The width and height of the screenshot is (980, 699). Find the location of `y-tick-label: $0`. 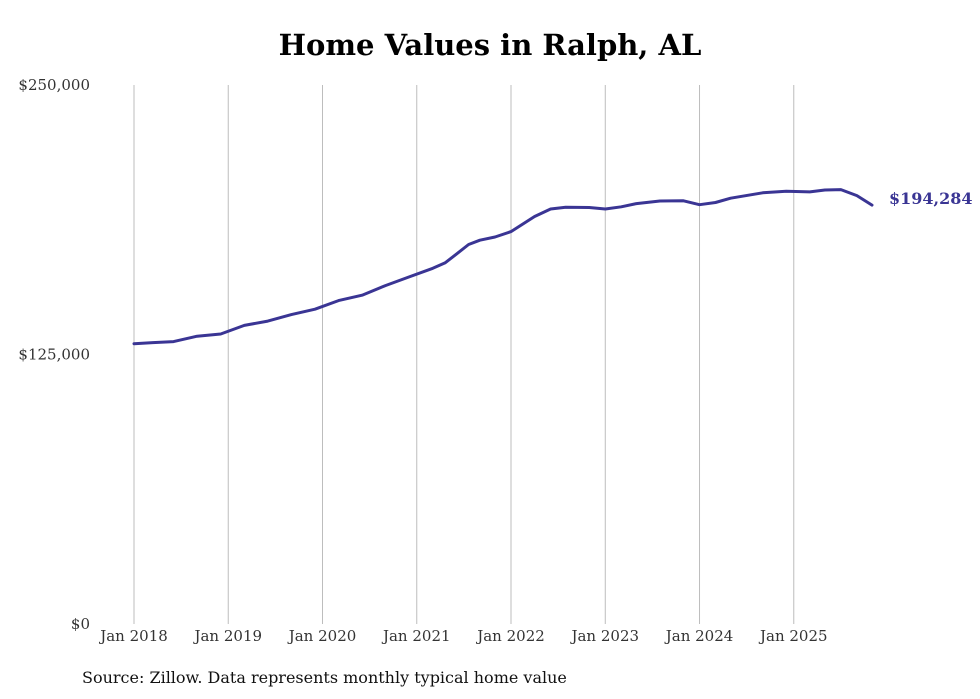

y-tick-label: $0 is located at coordinates (80, 624).